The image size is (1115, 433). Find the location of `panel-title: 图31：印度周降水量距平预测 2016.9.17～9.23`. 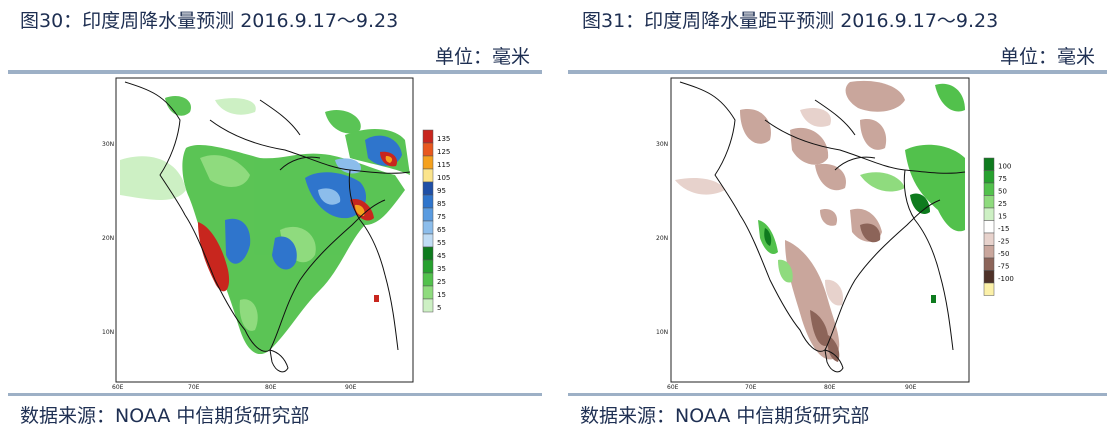

panel-title: 图31：印度周降水量距平预测 2016.9.17～9.23 is located at coordinates (790, 21).